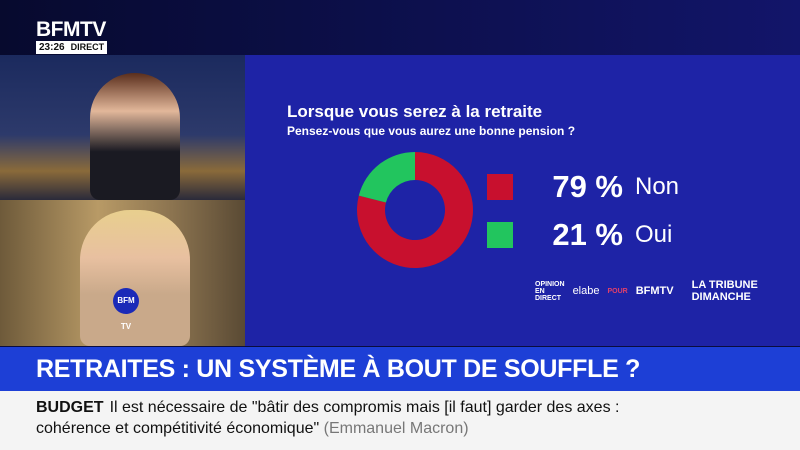 This screenshot has width=800, height=450. I want to click on clock-badge: 23:26 DIRECT, so click(72, 47).